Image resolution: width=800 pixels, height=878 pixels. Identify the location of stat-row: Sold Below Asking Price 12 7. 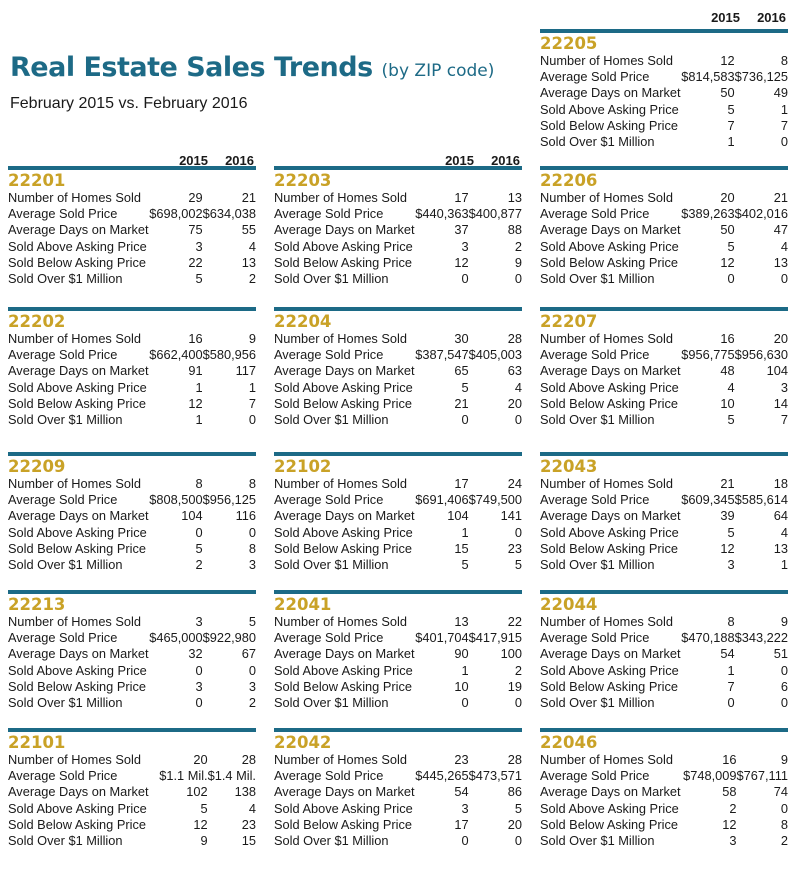
(132, 404).